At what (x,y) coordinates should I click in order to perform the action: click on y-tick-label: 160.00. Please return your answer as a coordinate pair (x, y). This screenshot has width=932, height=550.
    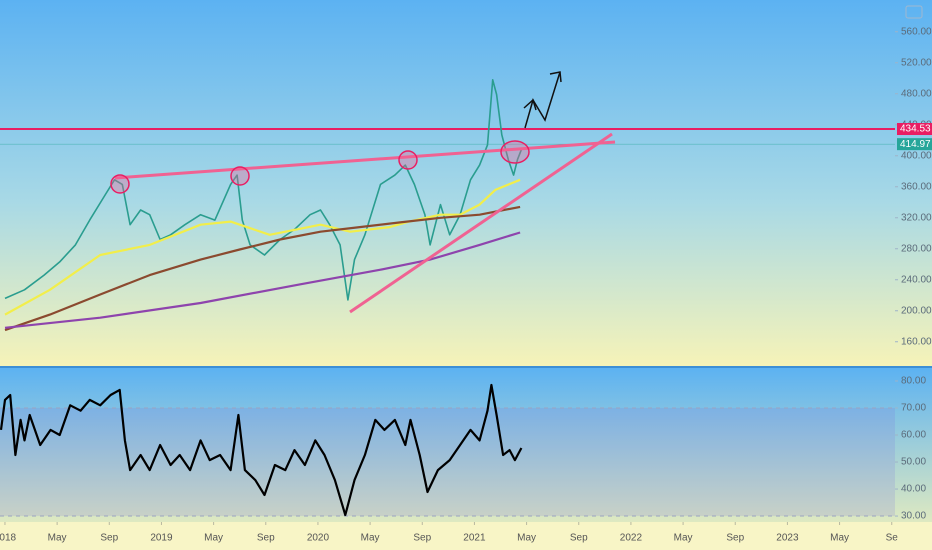
    Looking at the image, I should click on (916, 341).